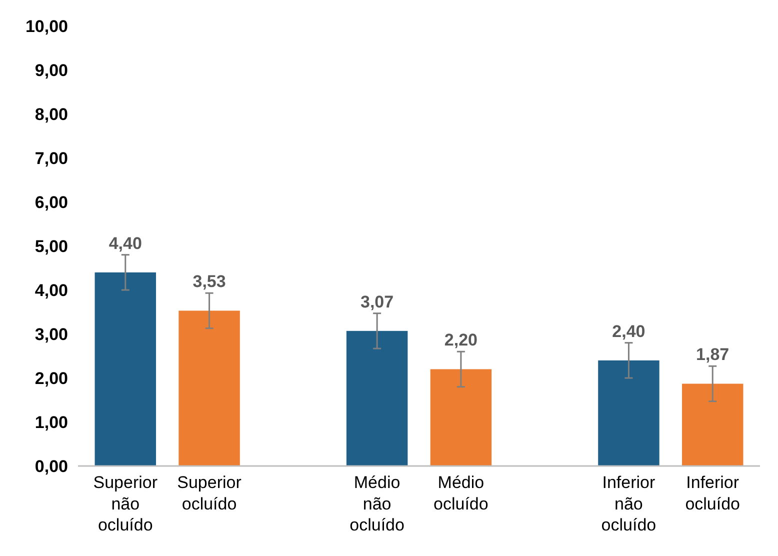  Describe the element at coordinates (209, 493) in the screenshot. I see `x-tick-label: Superior ocluído` at that location.